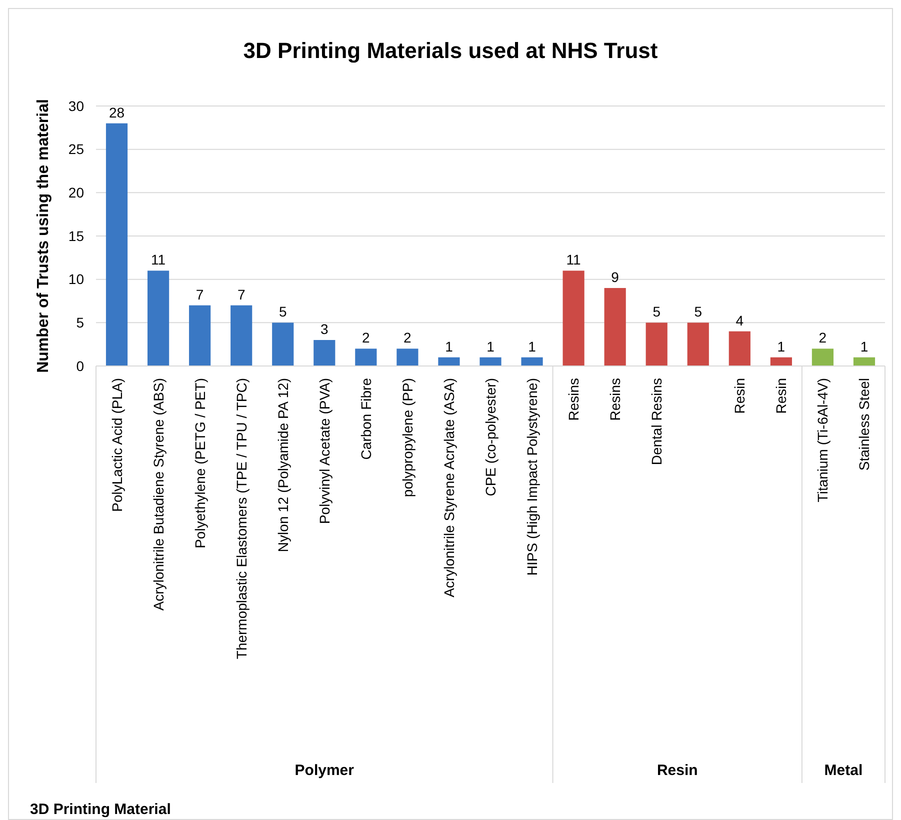 The height and width of the screenshot is (820, 901). I want to click on y-tick-label: 20, so click(76, 192).